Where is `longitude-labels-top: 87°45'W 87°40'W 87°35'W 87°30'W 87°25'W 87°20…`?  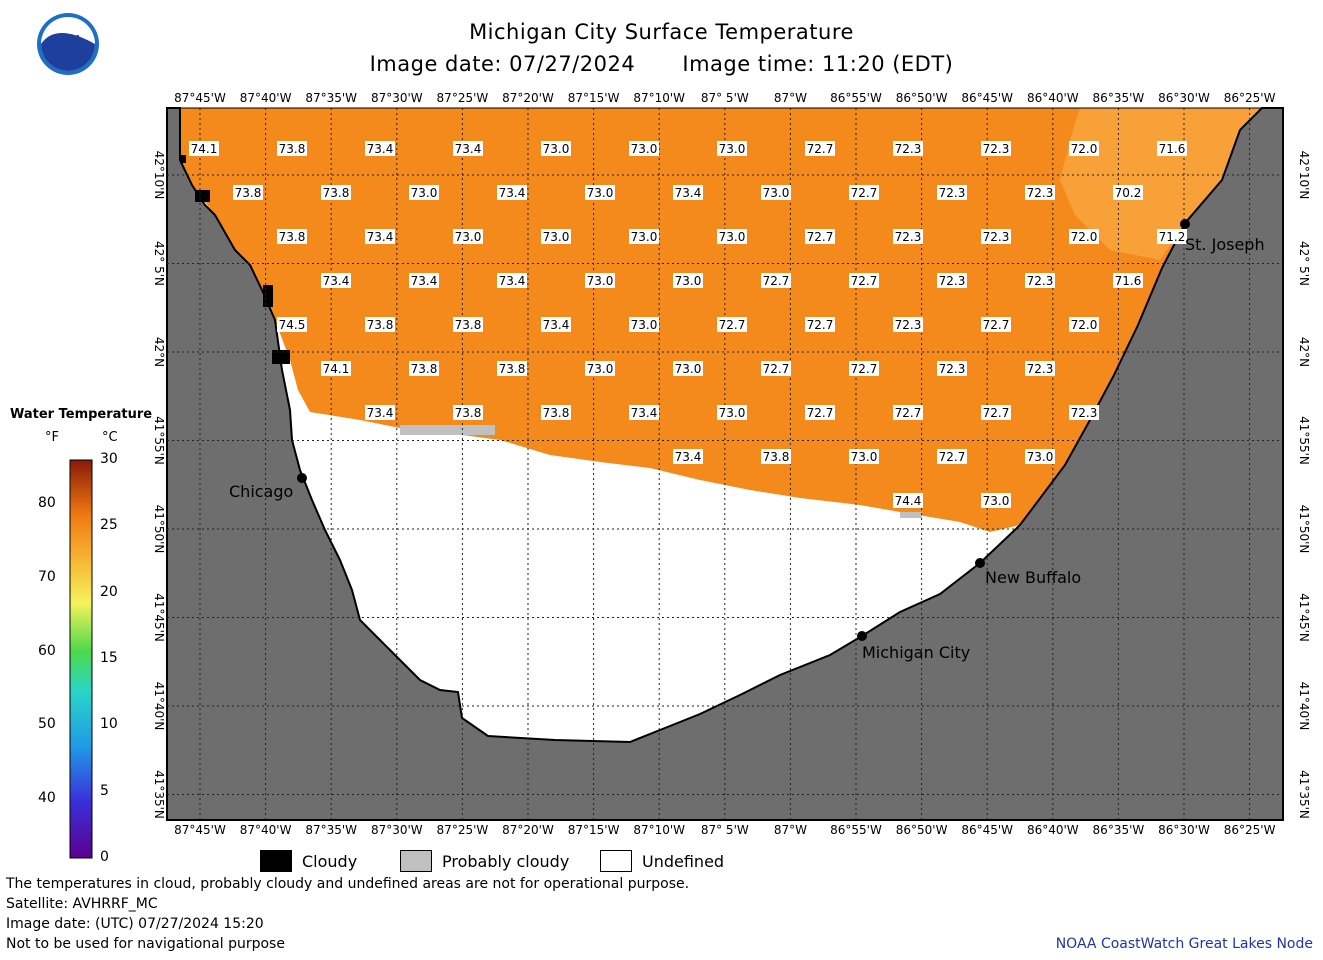
longitude-labels-top: 87°45'W 87°40'W 87°35'W 87°30'W 87°25'W 87°20… is located at coordinates (724, 98).